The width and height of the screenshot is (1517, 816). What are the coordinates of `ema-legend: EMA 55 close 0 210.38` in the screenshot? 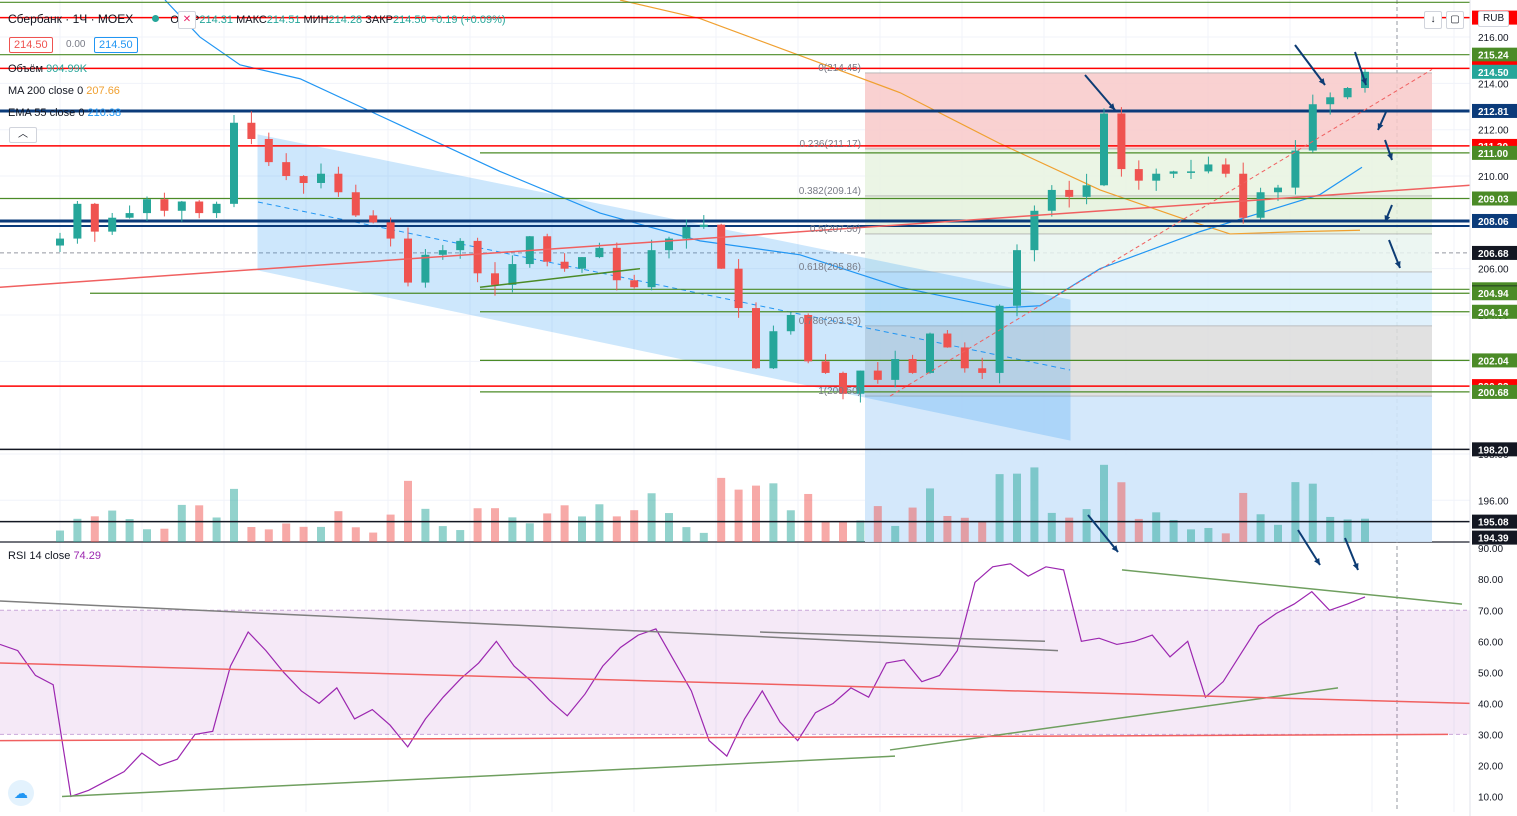 It's located at (64, 113).